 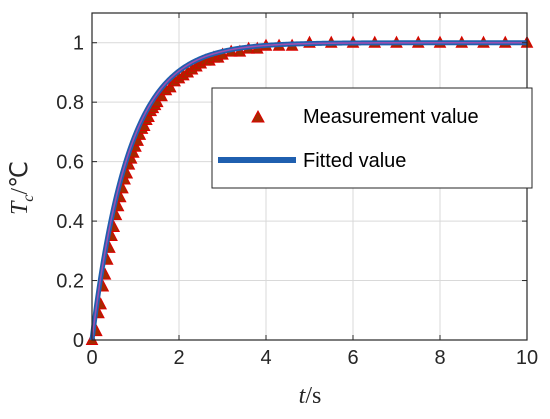 I want to click on legend-box, so click(x=372, y=138).